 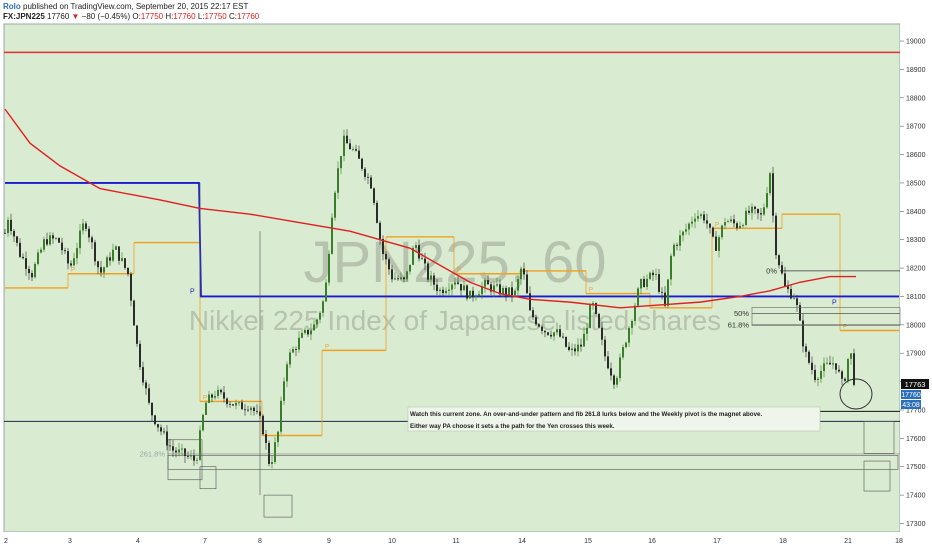 What do you see at coordinates (741, 313) in the screenshot?
I see `fib-label: 50%` at bounding box center [741, 313].